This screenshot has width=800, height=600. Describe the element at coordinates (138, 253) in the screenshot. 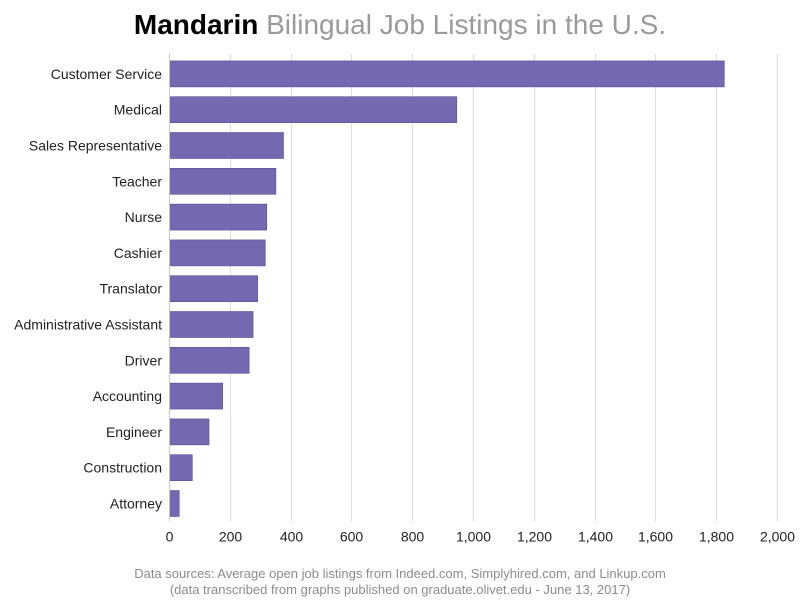

I see `category-label: Cashier` at that location.